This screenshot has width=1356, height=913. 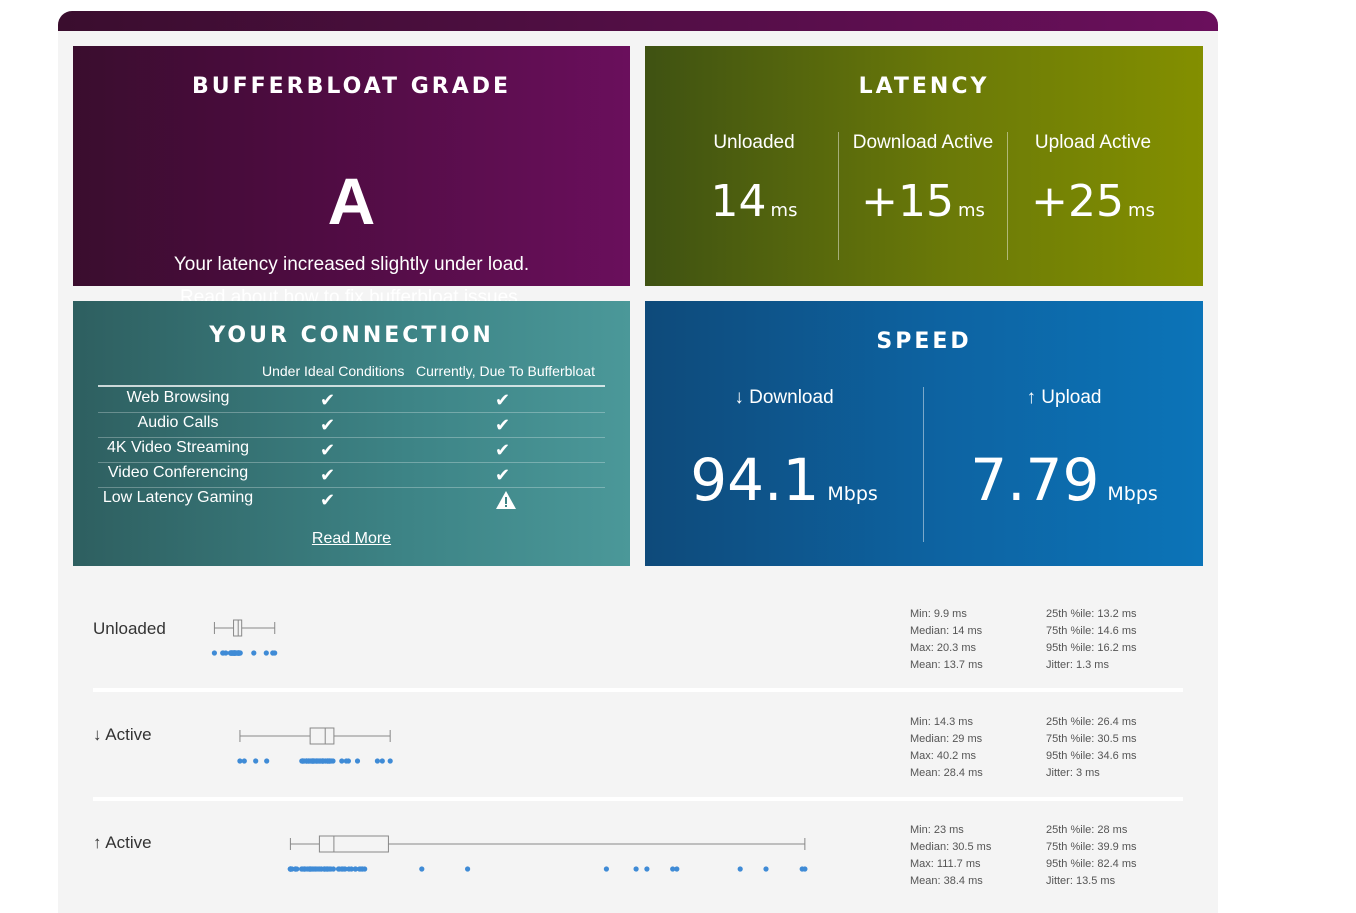 What do you see at coordinates (784, 397) in the screenshot?
I see `download-label: ↓ Download` at bounding box center [784, 397].